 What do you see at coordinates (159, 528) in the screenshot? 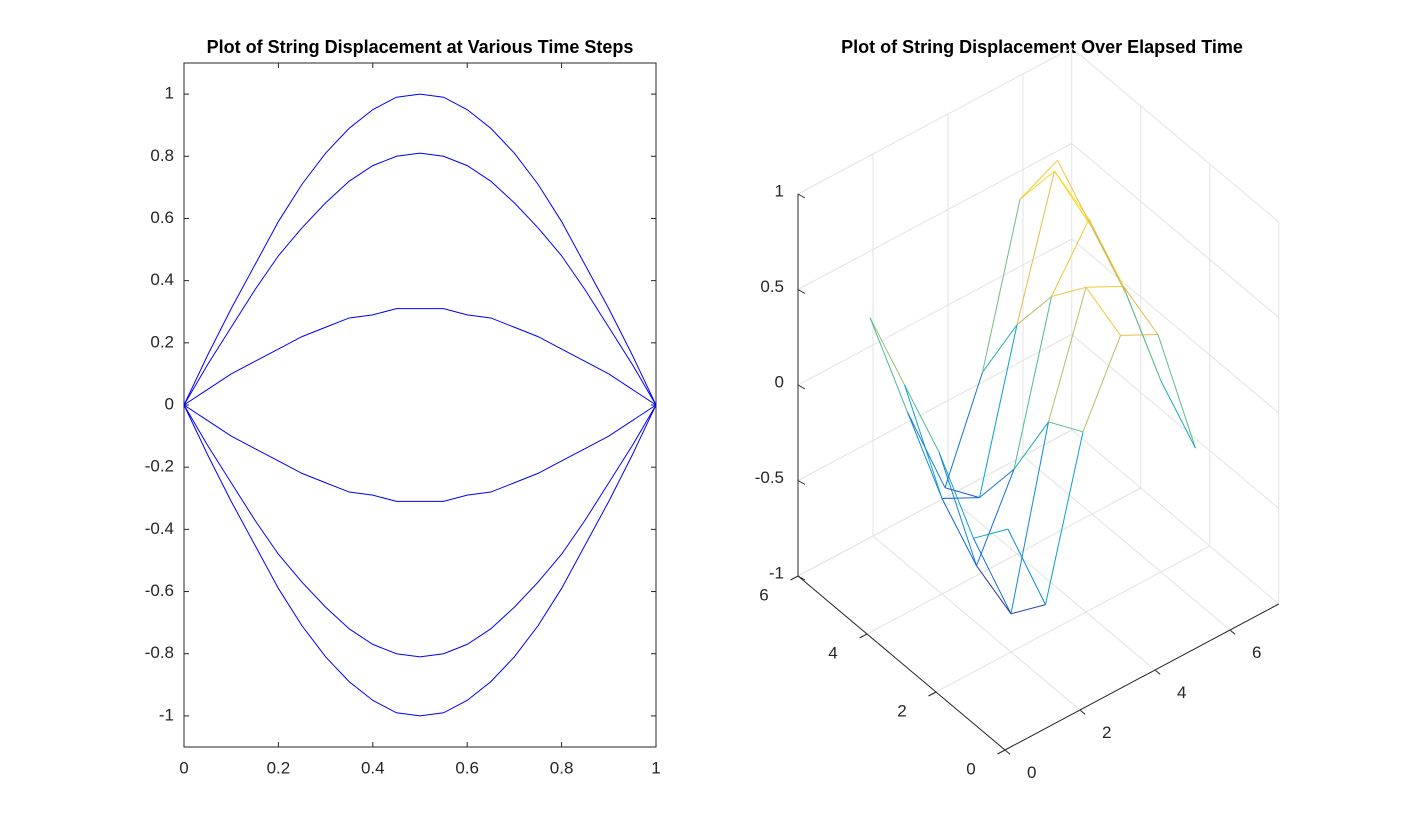
I see `y-tick-label: -0.4` at bounding box center [159, 528].